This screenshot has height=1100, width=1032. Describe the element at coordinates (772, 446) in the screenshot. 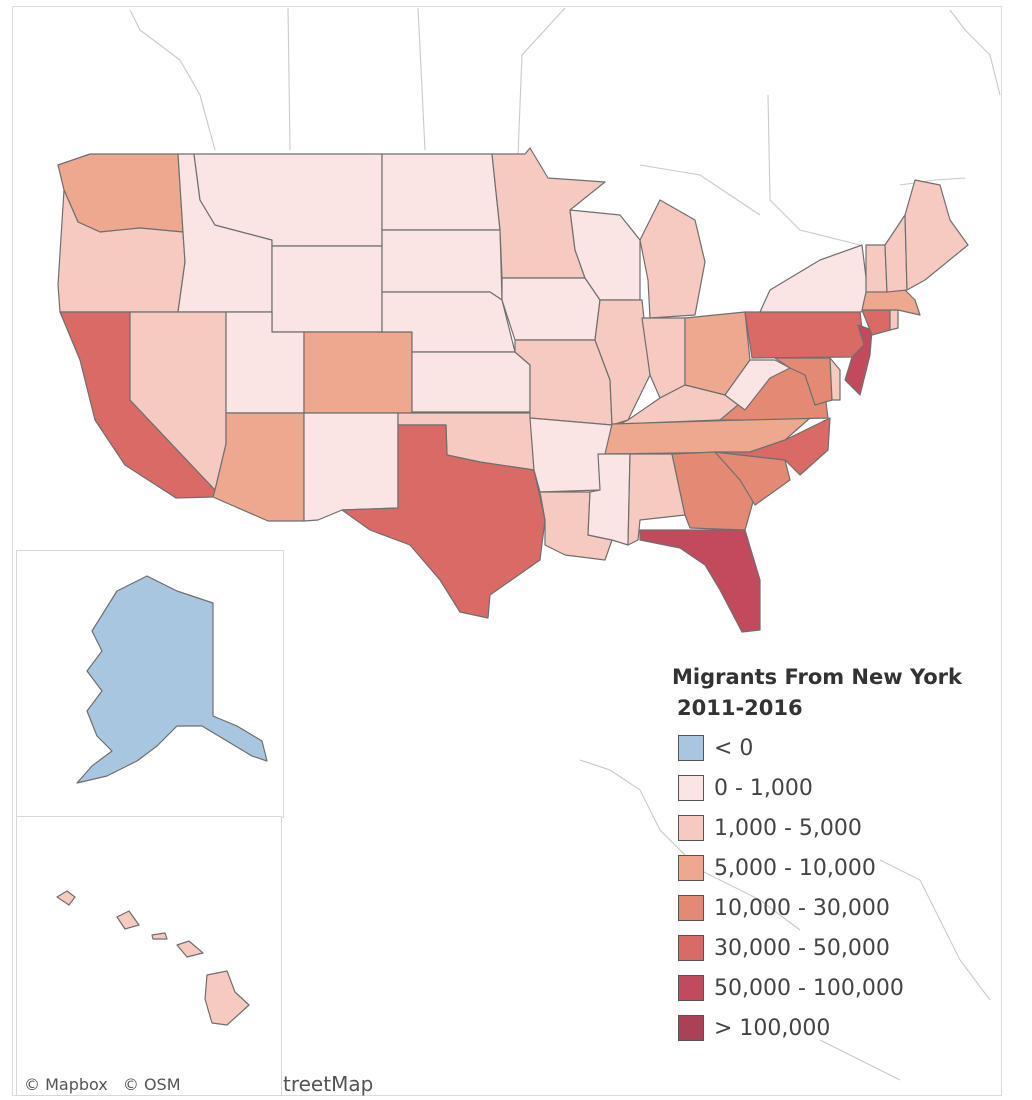

I see `state-north-carolina: North Carolina` at that location.